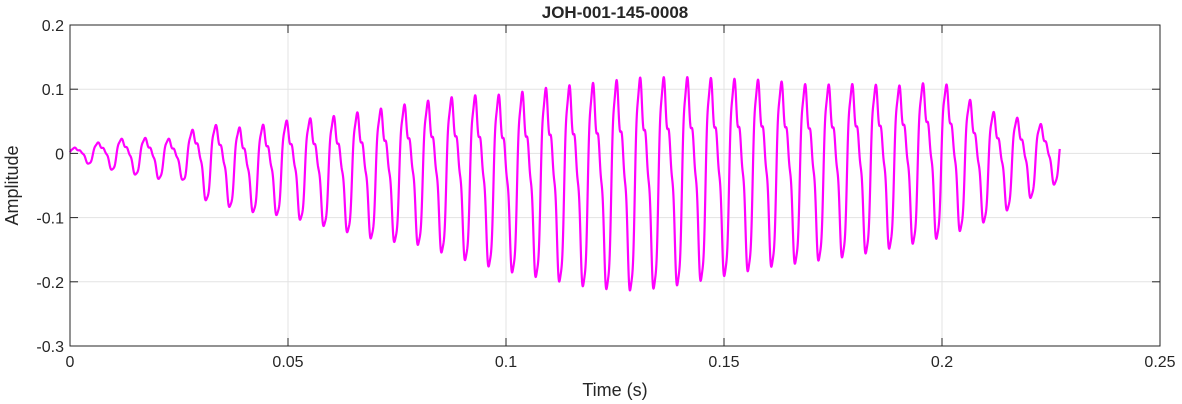 This screenshot has width=1182, height=404. I want to click on x-tick-label: 0.25, so click(1159, 362).